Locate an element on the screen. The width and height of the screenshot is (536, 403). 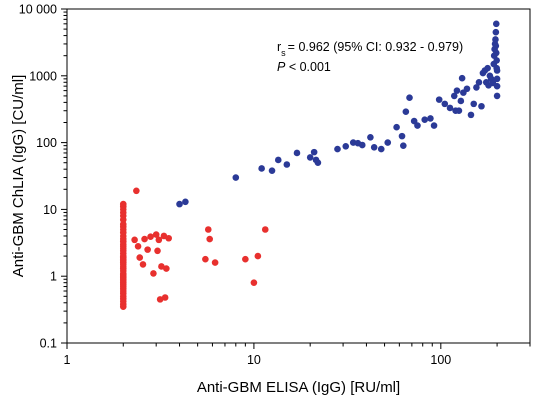
y-tick-label: 10 000 is located at coordinates (38, 10).